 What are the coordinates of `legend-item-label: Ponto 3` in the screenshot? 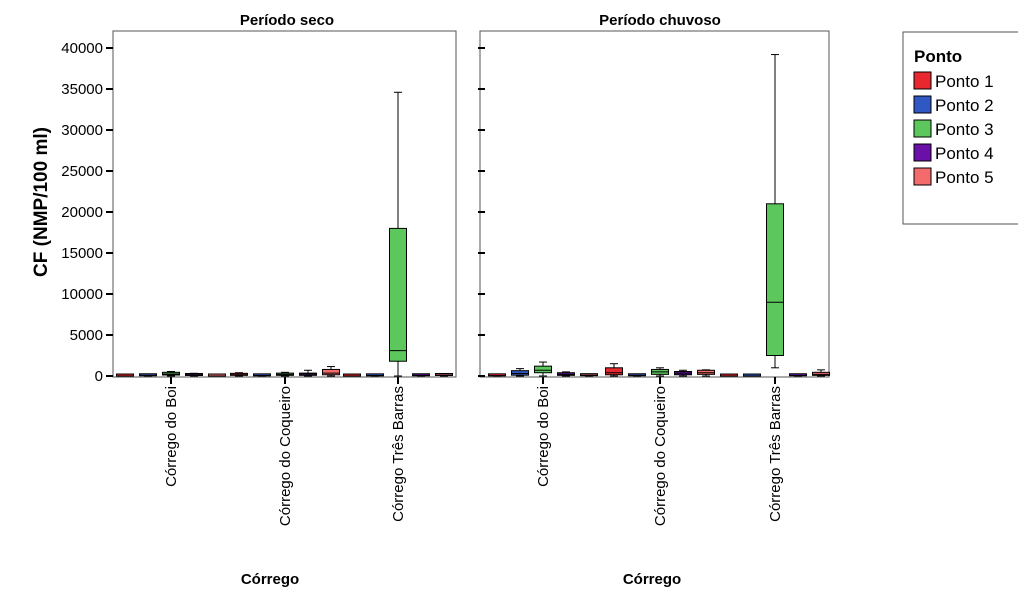 It's located at (964, 129).